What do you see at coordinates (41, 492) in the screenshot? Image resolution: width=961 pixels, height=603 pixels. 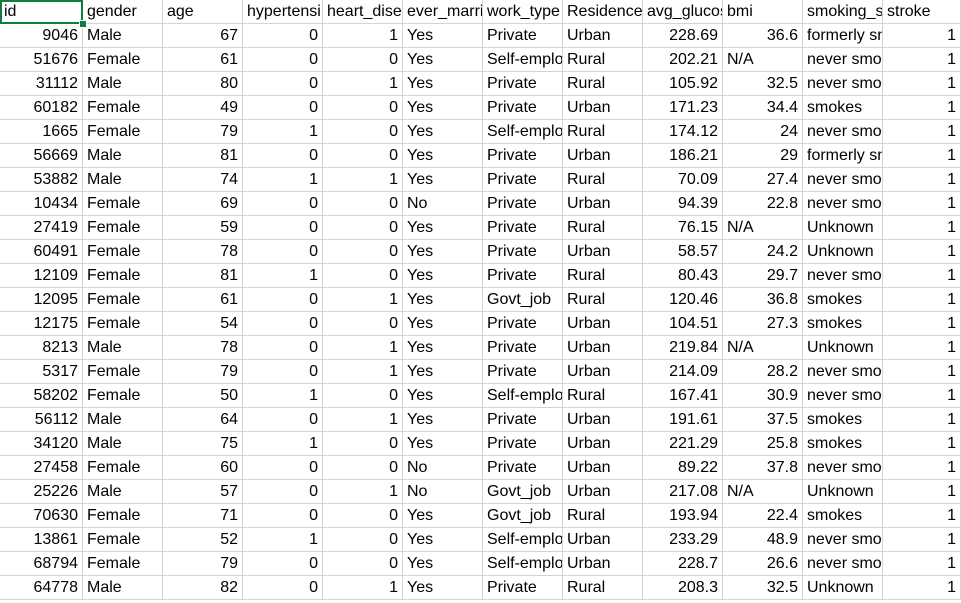 I see `table-cell: 25226` at bounding box center [41, 492].